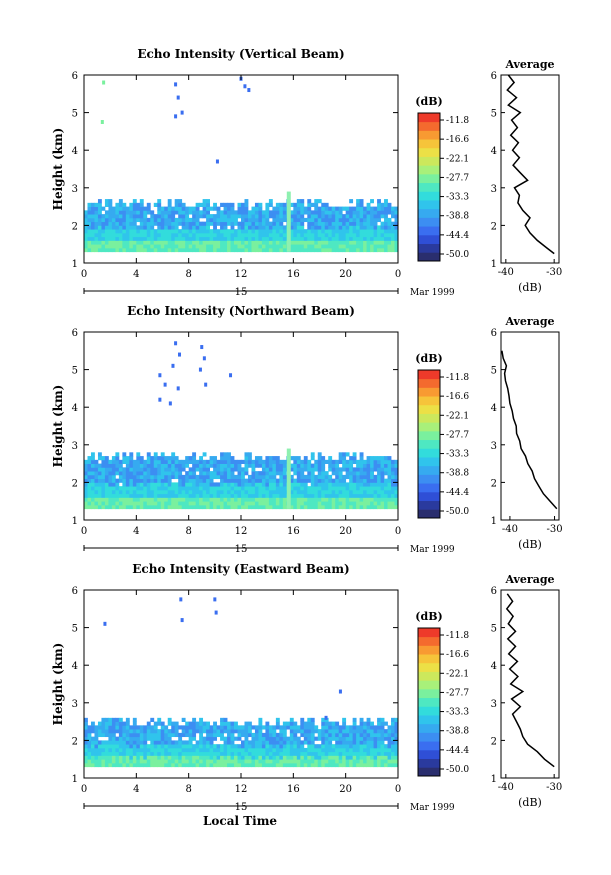 The height and width of the screenshot is (875, 611). What do you see at coordinates (494, 371) in the screenshot?
I see `y-tick-label: 5` at bounding box center [494, 371].